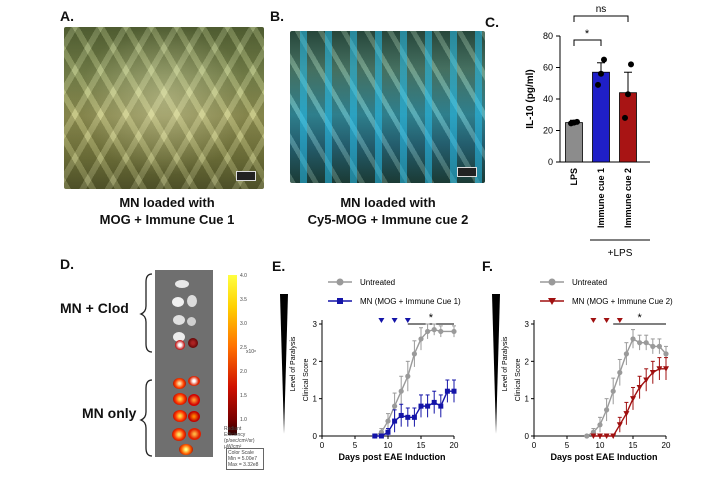 The height and width of the screenshot is (480, 720). I want to click on scale-info-line: Color Scale, so click(241, 453).